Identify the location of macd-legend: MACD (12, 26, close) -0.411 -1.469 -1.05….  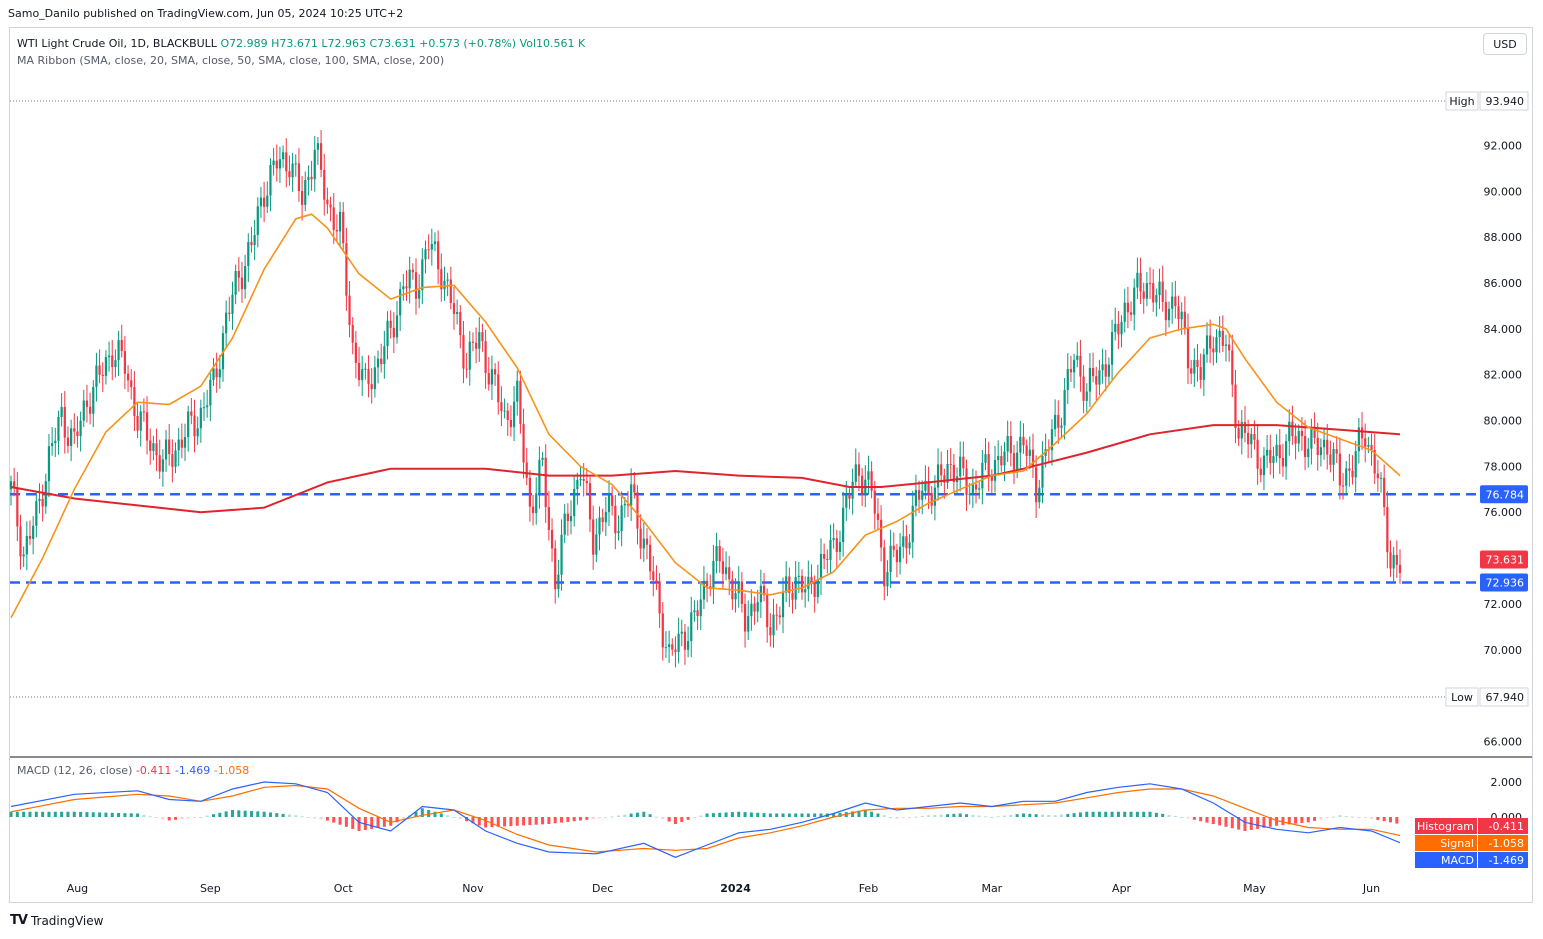
(133, 770).